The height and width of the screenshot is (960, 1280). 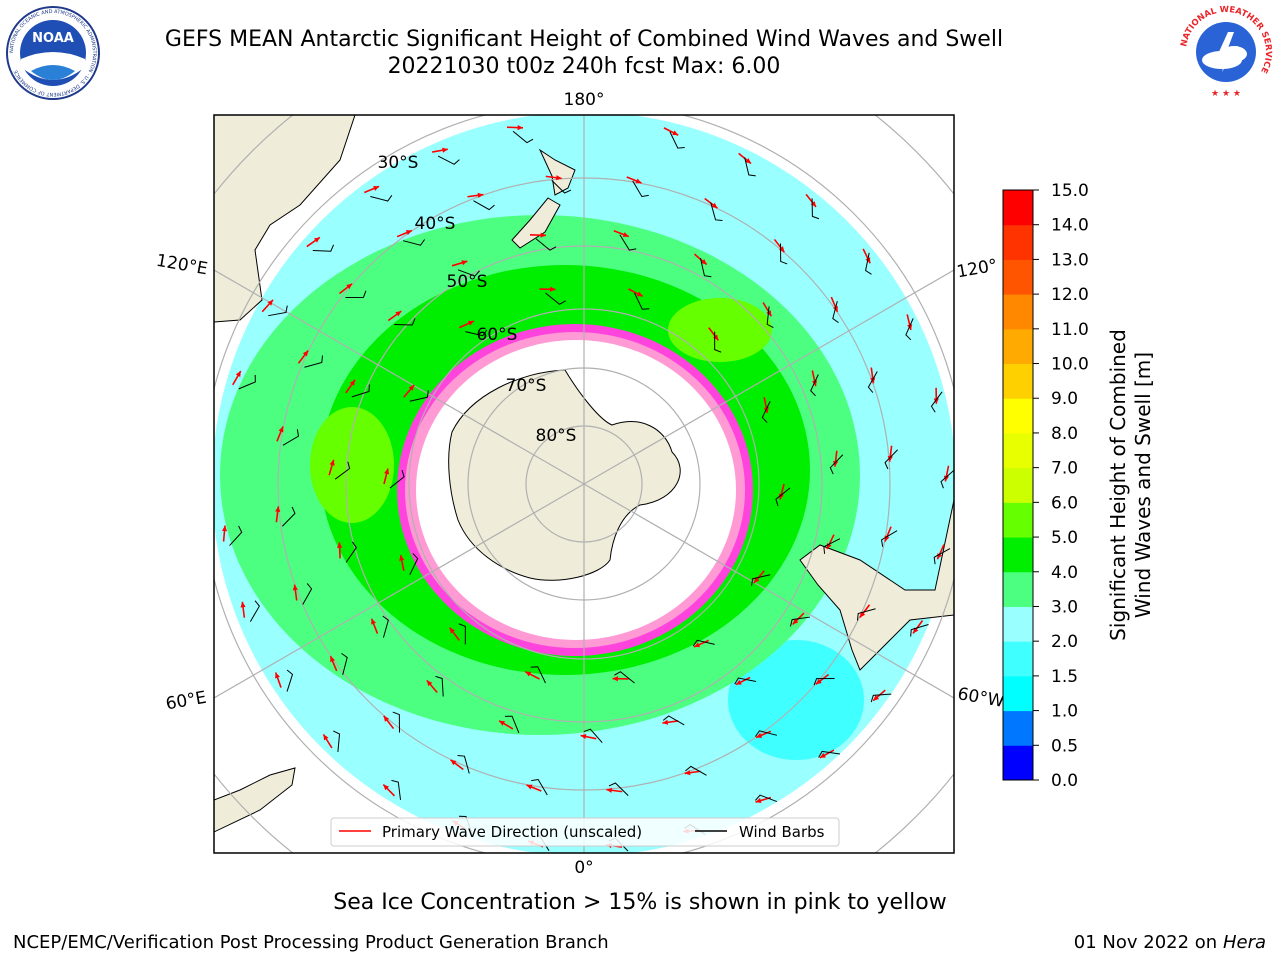 What do you see at coordinates (977, 269) in the screenshot?
I see `lon-label-120w: 120°` at bounding box center [977, 269].